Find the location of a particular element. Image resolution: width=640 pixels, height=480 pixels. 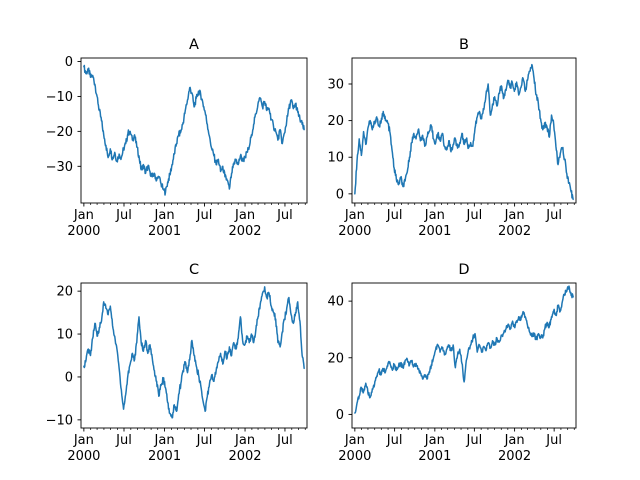

series-line-B is located at coordinates (464, 132).